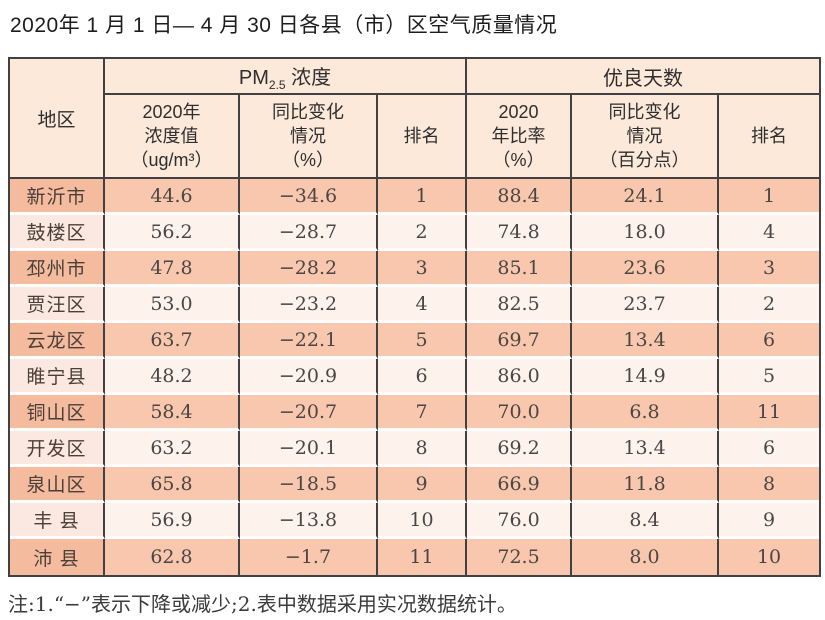 The width and height of the screenshot is (825, 620). I want to click on pm-value-cell: 56.2, so click(172, 233).